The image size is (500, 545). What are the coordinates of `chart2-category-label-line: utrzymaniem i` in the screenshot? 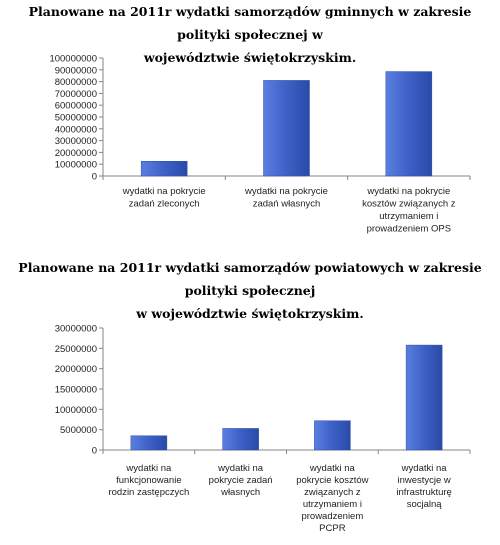 It's located at (332, 504).